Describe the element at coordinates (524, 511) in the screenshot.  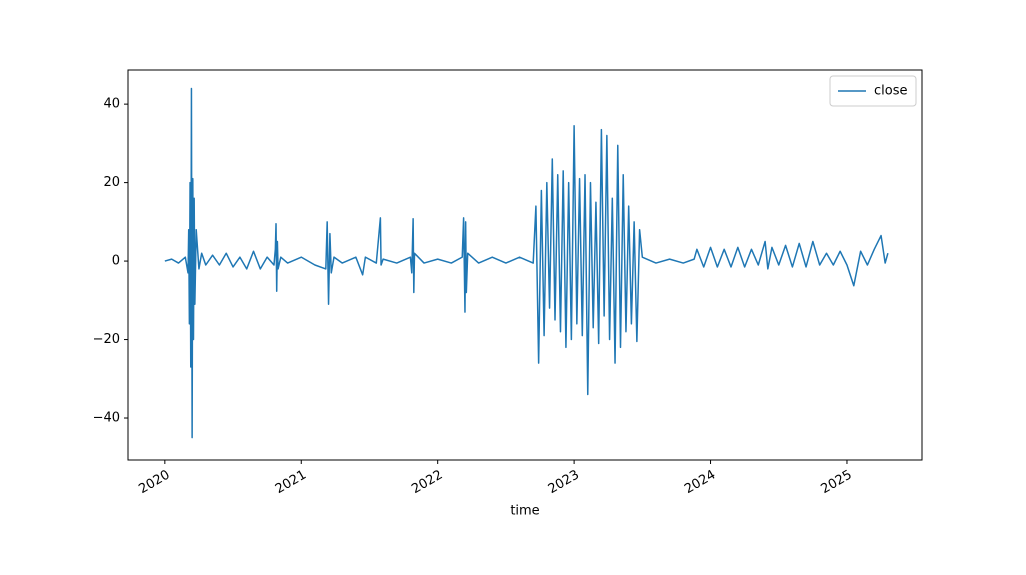
I see `x-axis-label: time` at that location.